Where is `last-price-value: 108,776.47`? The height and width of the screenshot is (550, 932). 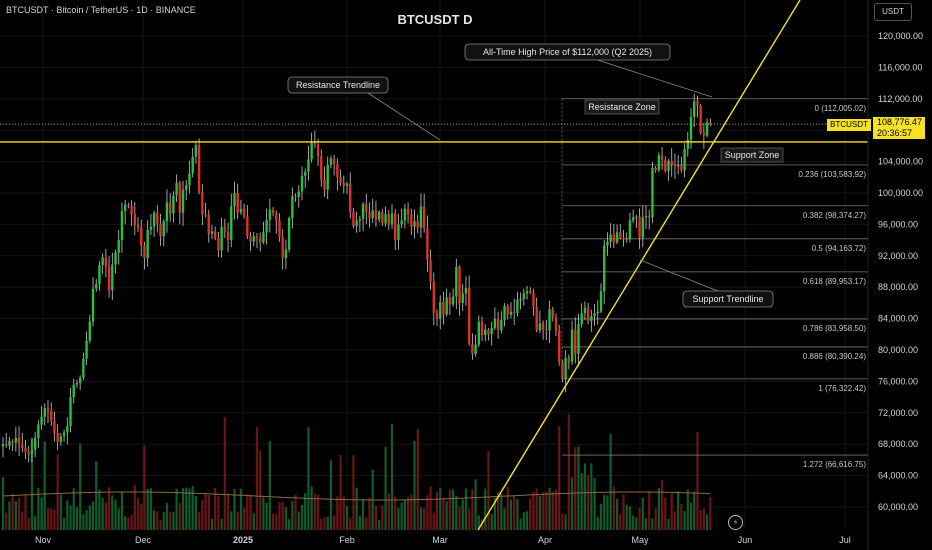 last-price-value: 108,776.47 is located at coordinates (900, 122).